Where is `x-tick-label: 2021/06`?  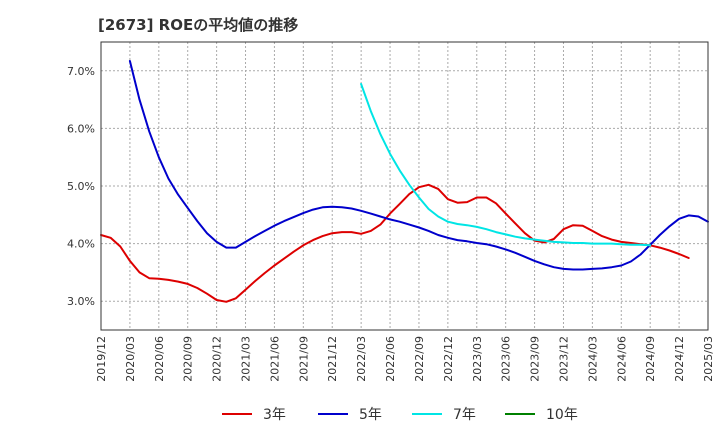
x-tick-label: 2021/06 is located at coordinates (274, 359).